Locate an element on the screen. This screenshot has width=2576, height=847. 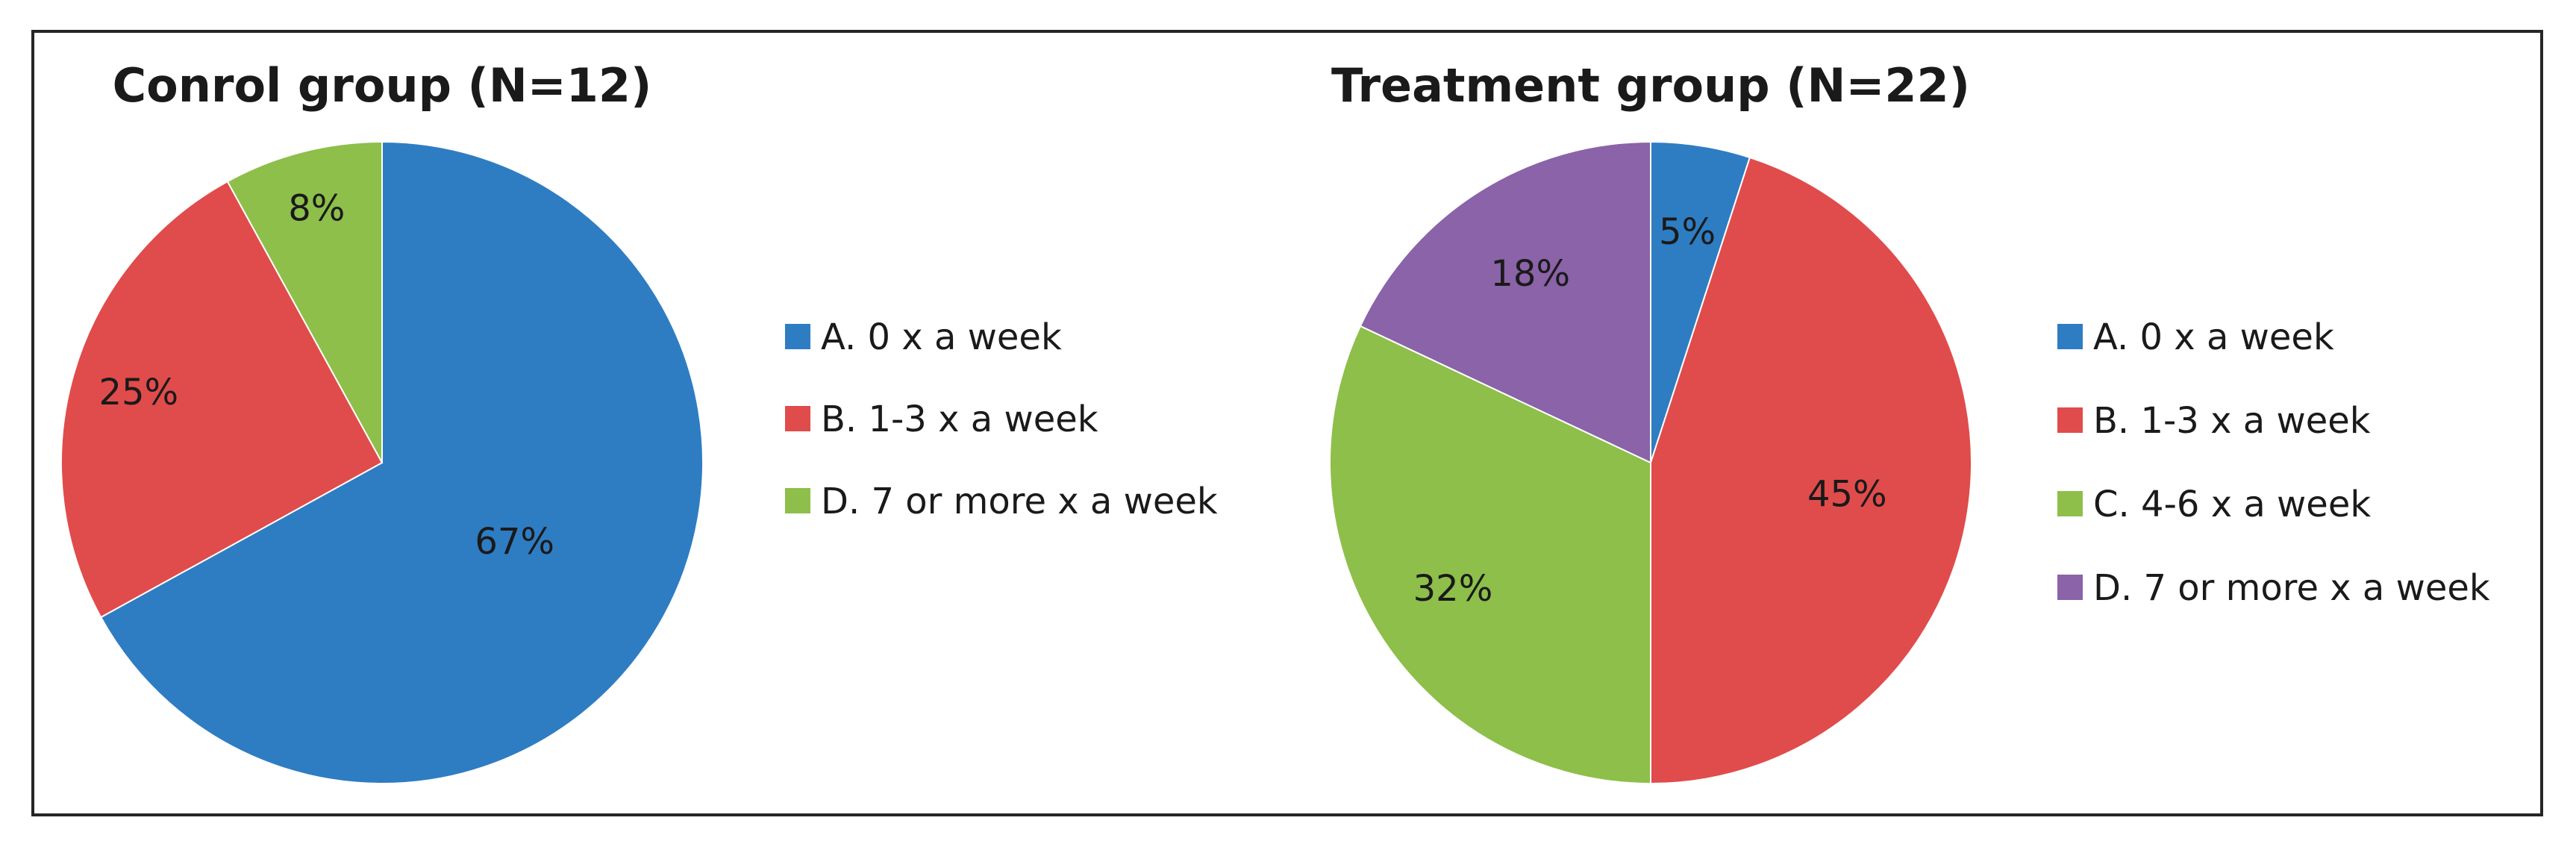
slice-label: 32% is located at coordinates (1453, 589).